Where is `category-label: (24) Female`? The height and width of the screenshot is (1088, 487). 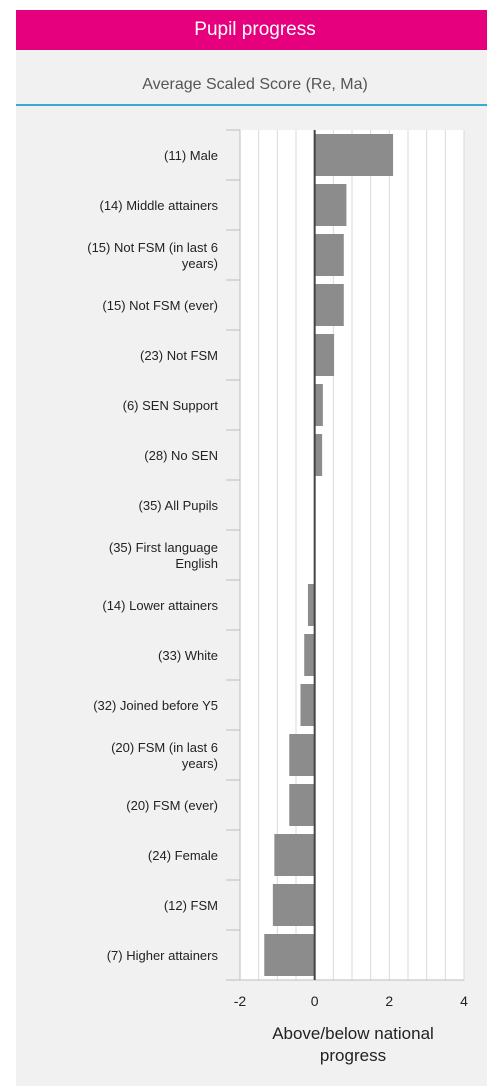 category-label: (24) Female is located at coordinates (183, 855).